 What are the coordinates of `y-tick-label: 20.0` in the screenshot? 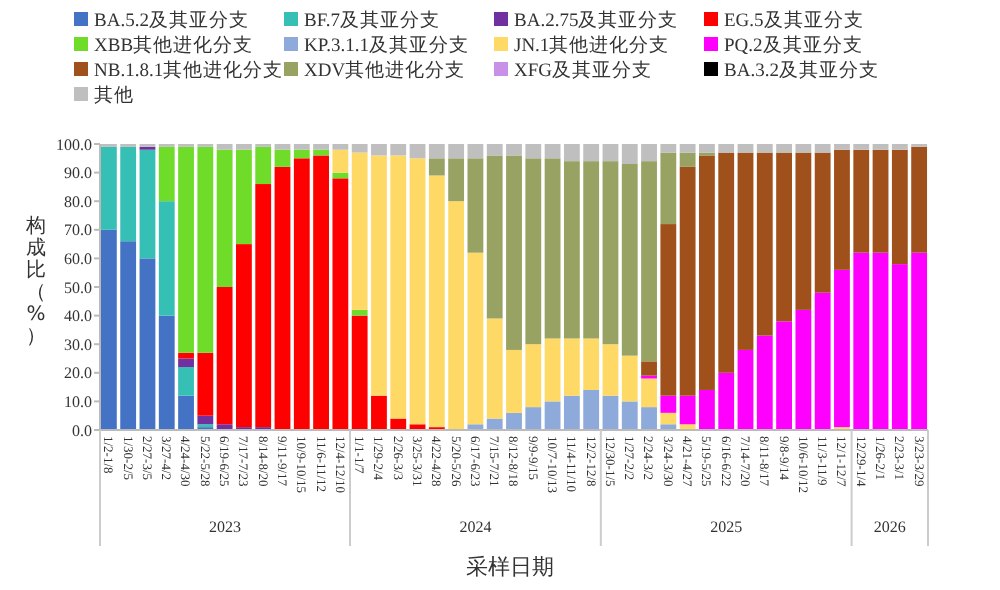 It's located at (78, 373).